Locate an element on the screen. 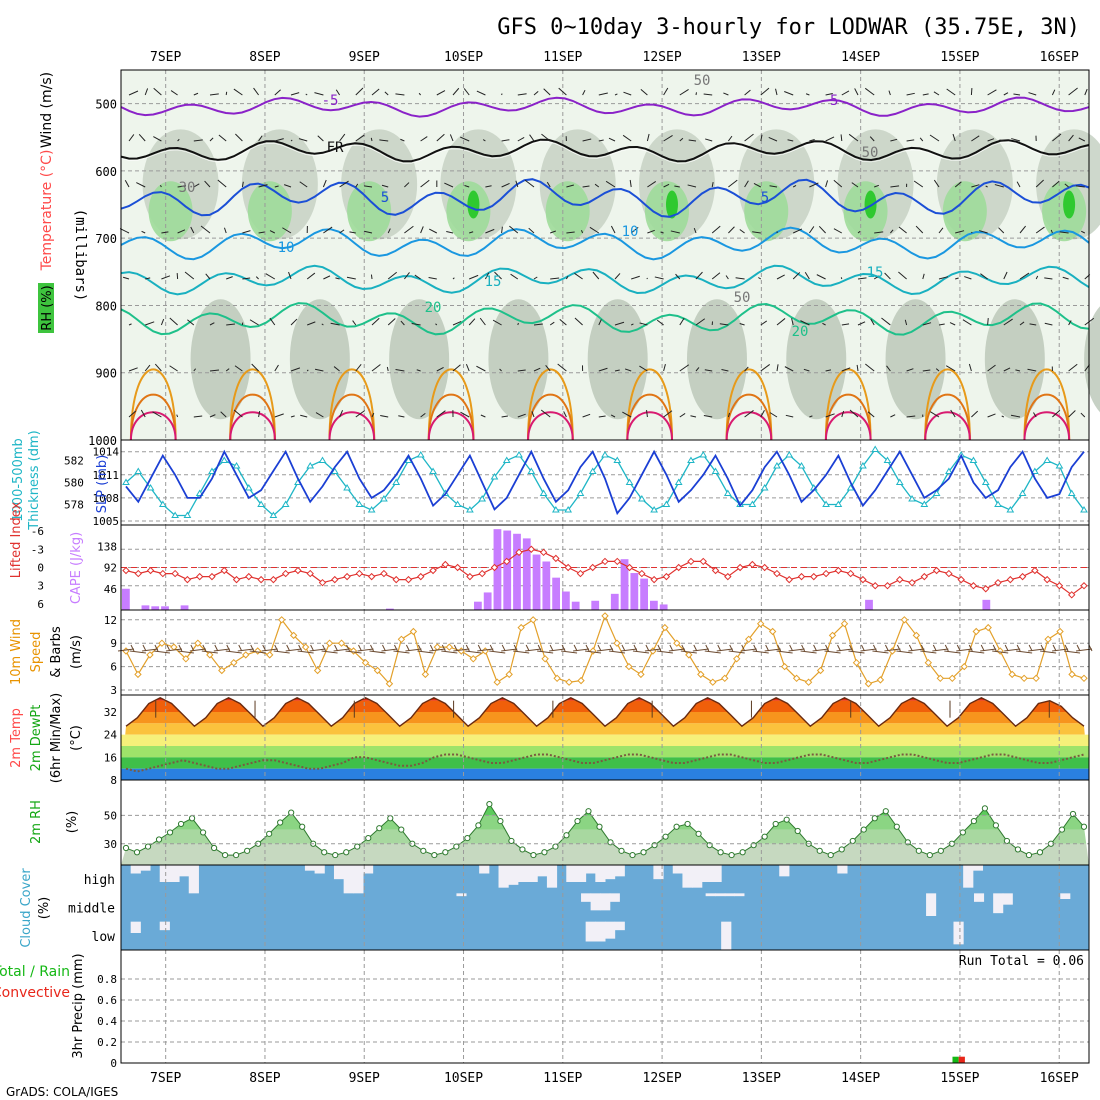  precip-total-bar is located at coordinates (955, 1059).